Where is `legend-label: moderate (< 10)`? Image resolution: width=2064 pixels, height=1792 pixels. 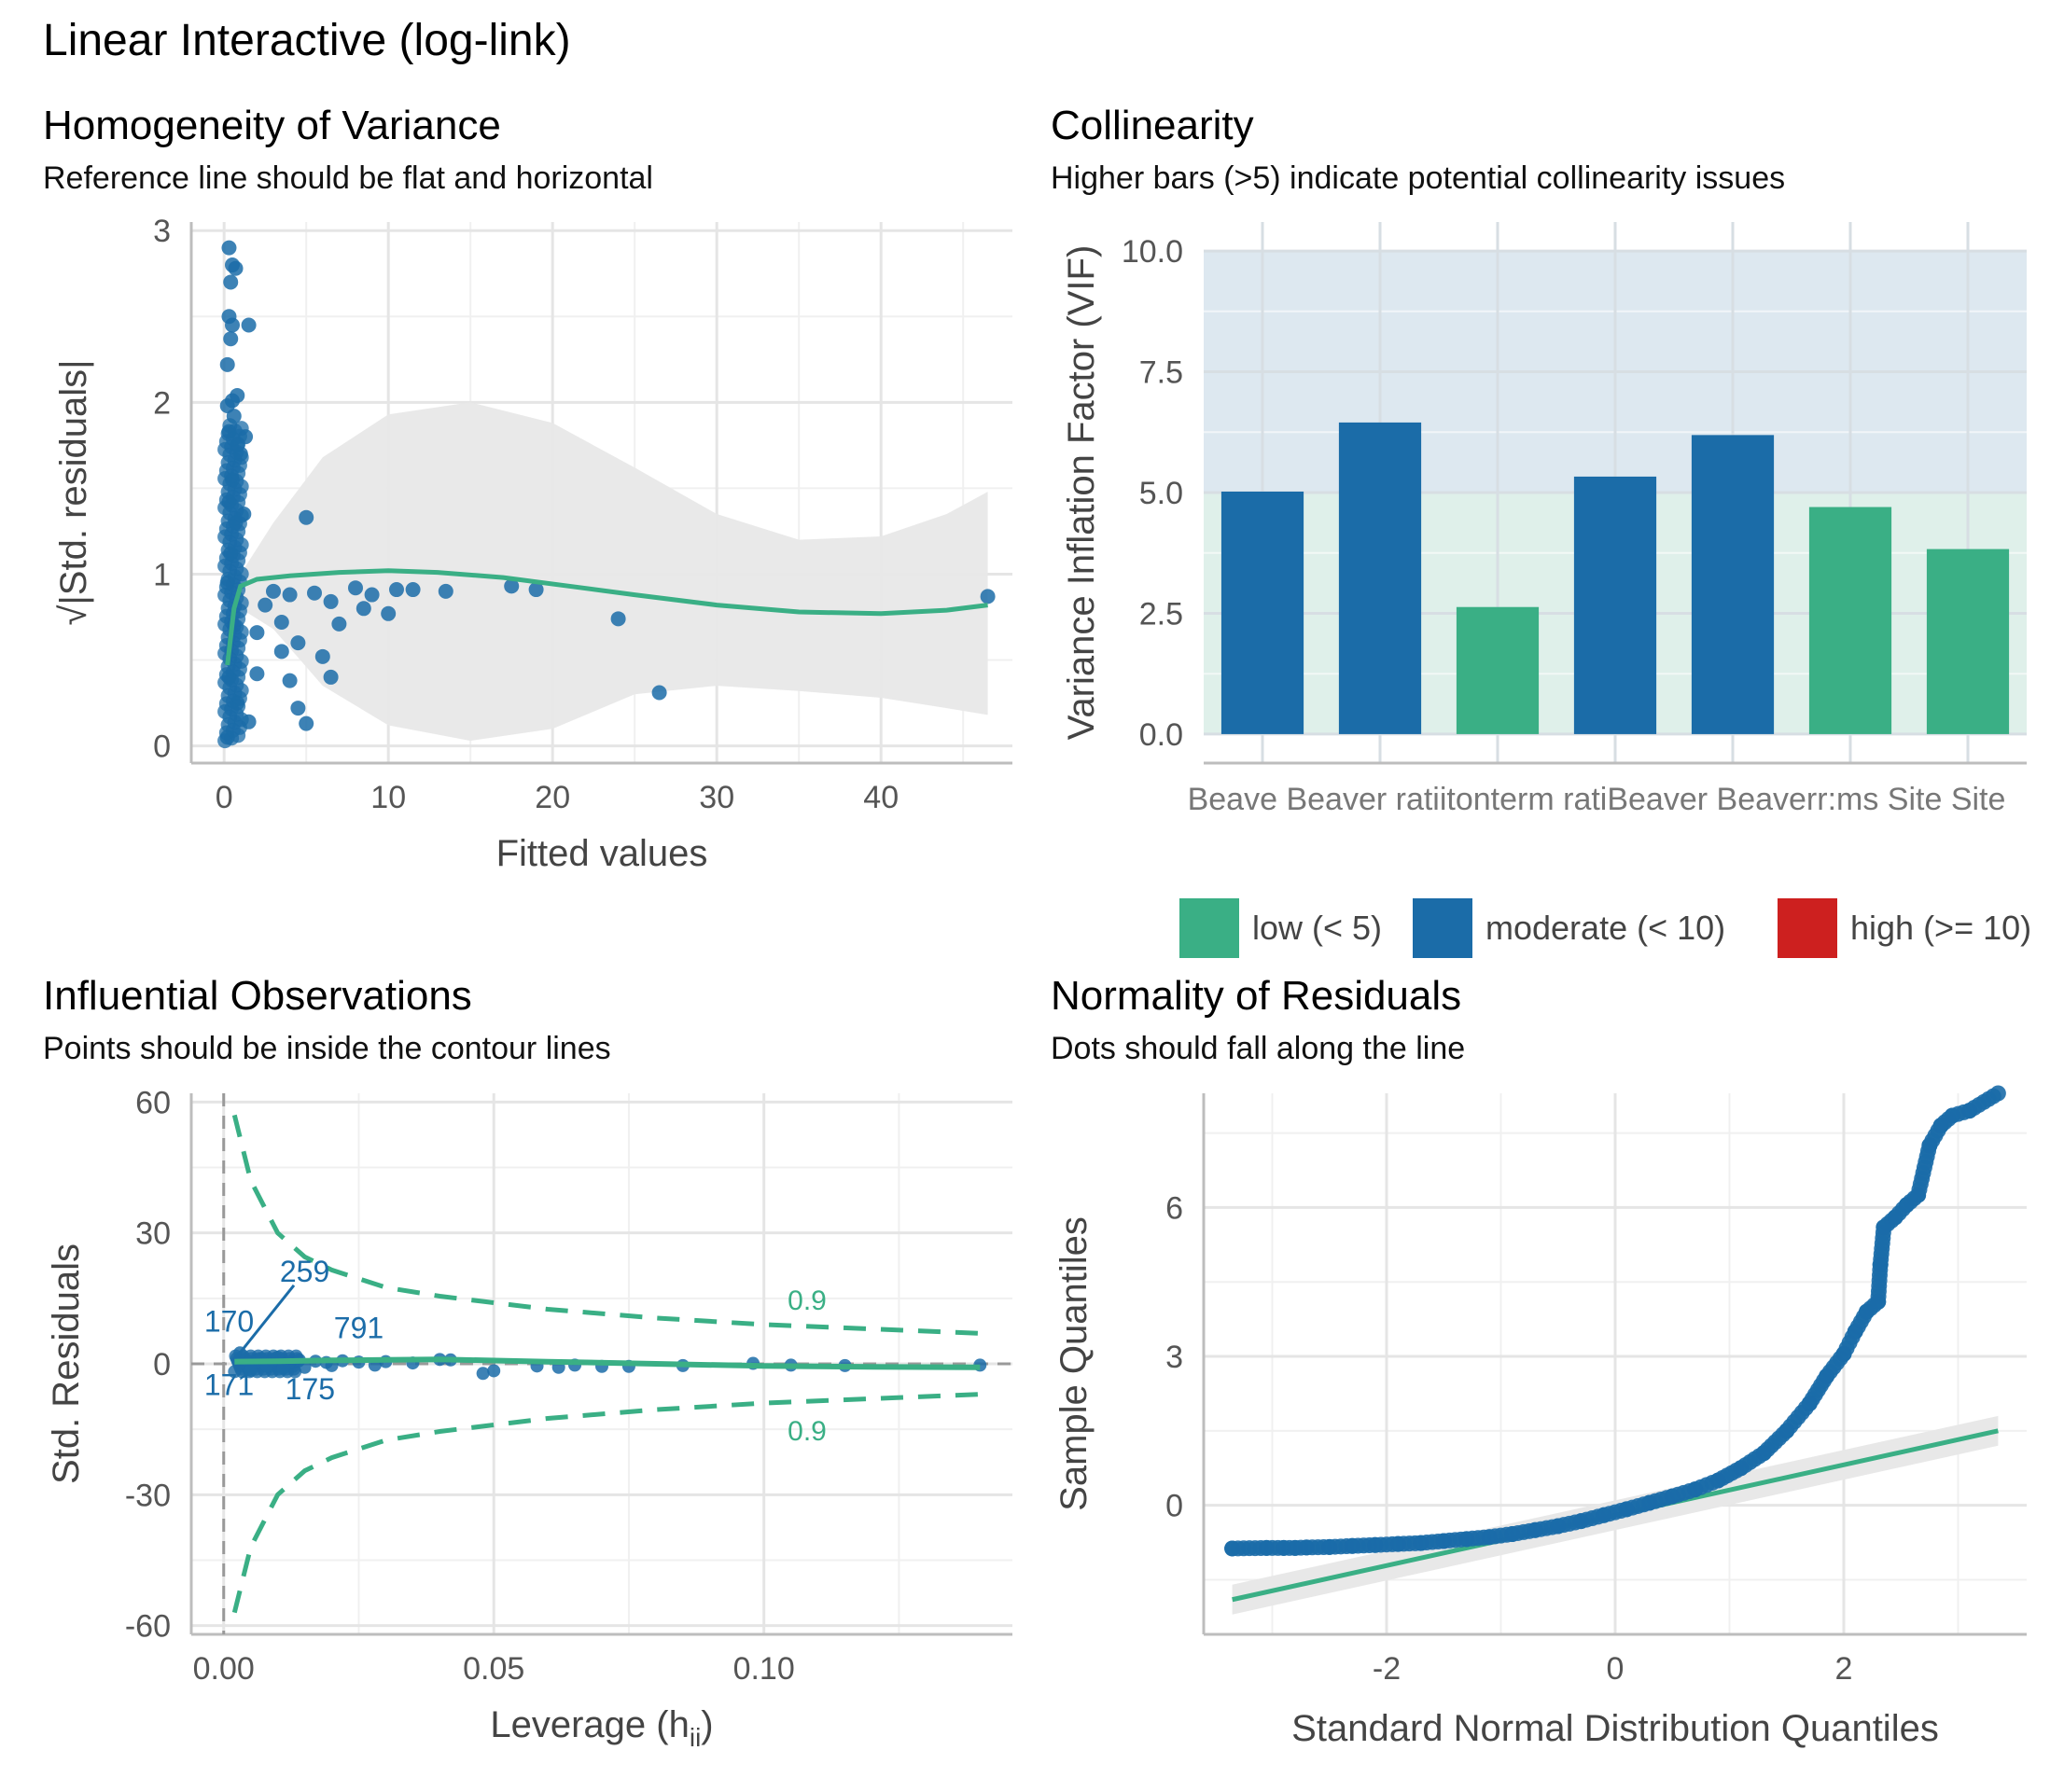 legend-label: moderate (< 10) is located at coordinates (1605, 928).